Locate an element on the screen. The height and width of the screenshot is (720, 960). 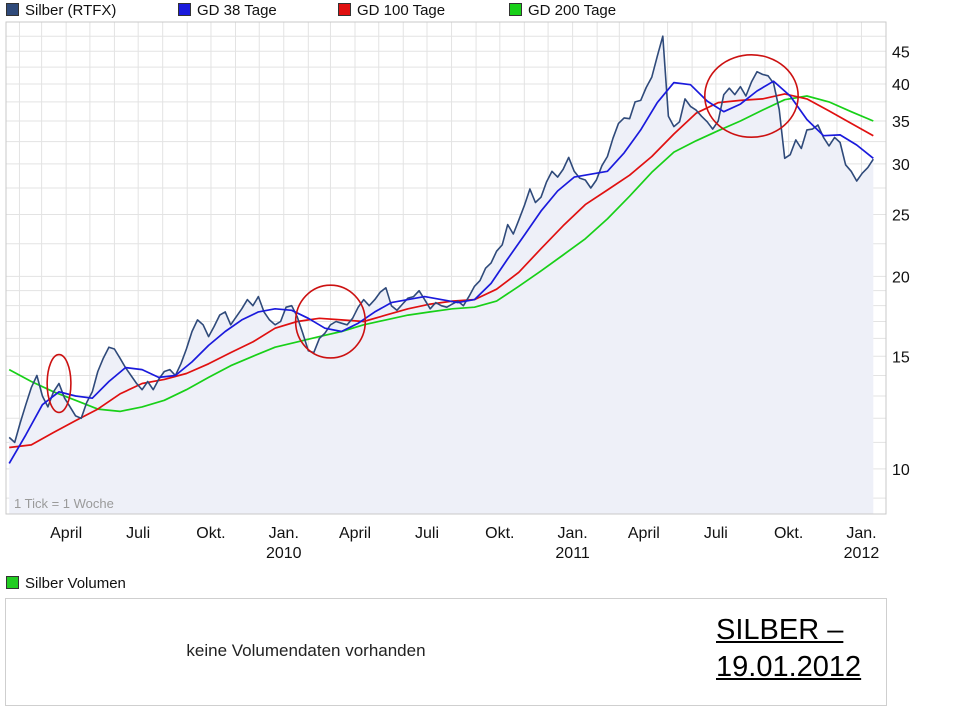
stamp-line-1: SILBER – is located at coordinates (780, 630).